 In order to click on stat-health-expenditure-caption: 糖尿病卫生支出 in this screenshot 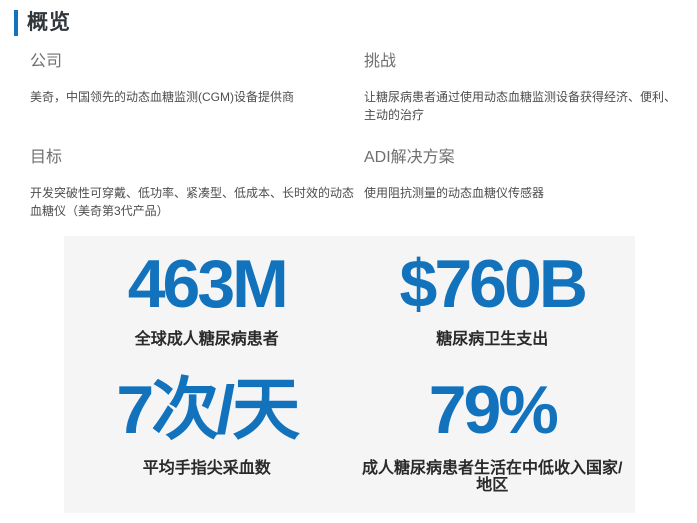, I will do `click(492, 339)`.